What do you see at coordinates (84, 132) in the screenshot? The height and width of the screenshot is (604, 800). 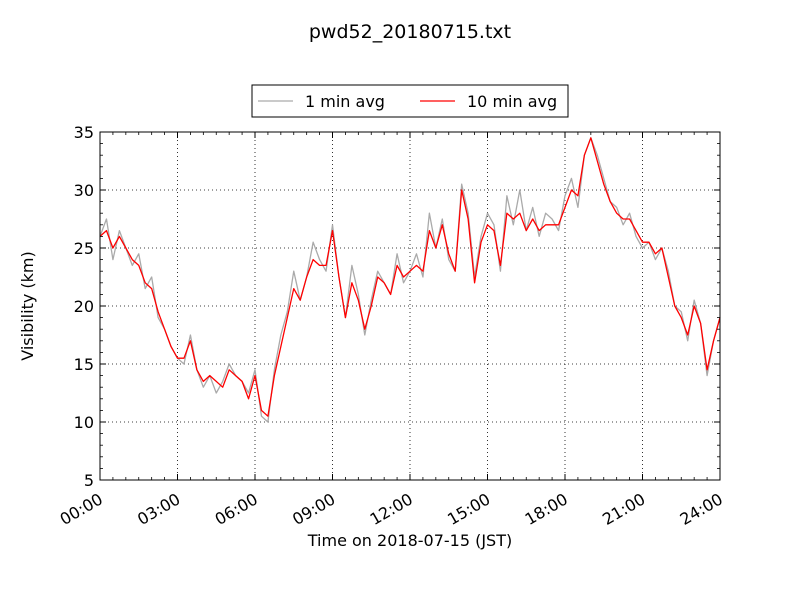 I see `y-tick-label: 35` at bounding box center [84, 132].